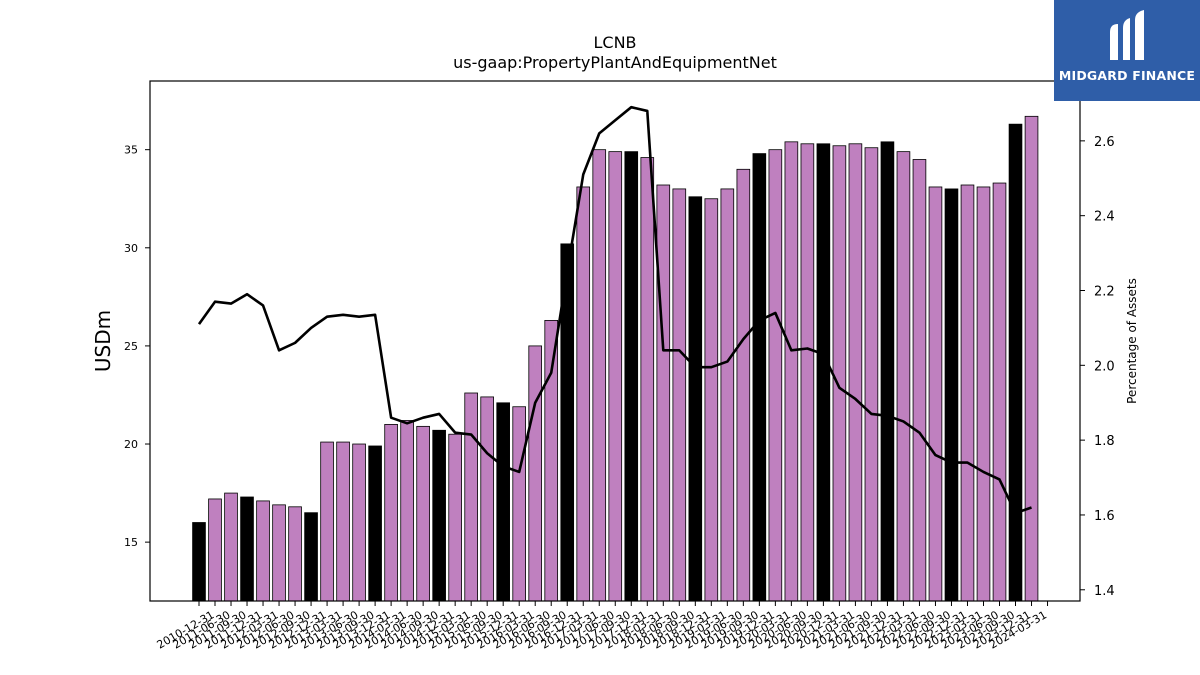  What do you see at coordinates (131, 444) in the screenshot?
I see `y-tick-label: 20` at bounding box center [131, 444].